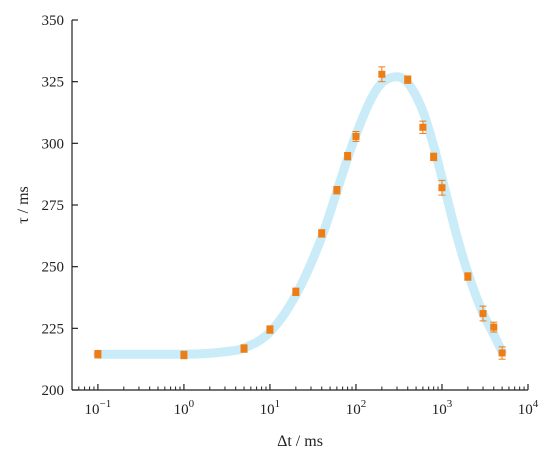 Image resolution: width=550 pixels, height=460 pixels. What do you see at coordinates (53, 268) in the screenshot?
I see `y-tick-label: 250` at bounding box center [53, 268].